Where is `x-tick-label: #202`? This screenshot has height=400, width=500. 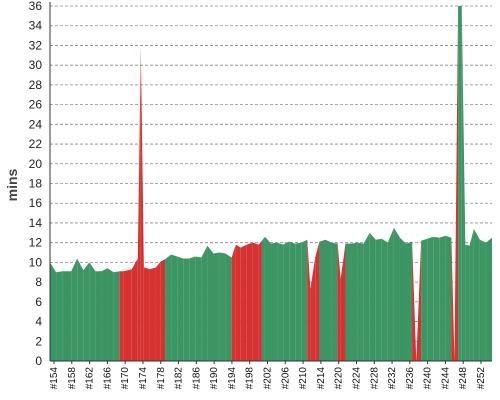 x-tick-label: #202 is located at coordinates (268, 378).